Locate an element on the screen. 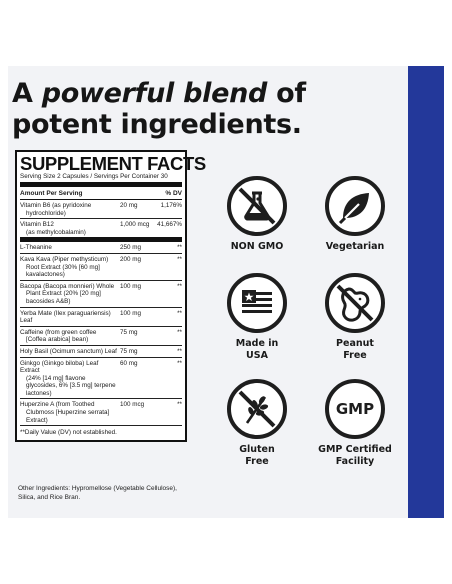  peanut-free-badge is located at coordinates (355, 303).